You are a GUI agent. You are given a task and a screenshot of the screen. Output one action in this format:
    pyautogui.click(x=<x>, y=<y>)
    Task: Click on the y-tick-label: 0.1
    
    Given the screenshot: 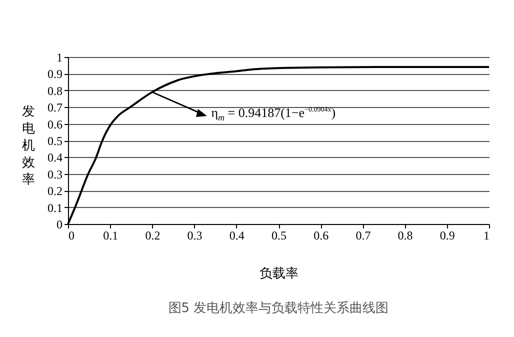 What is the action you would take?
    pyautogui.click(x=55, y=207)
    